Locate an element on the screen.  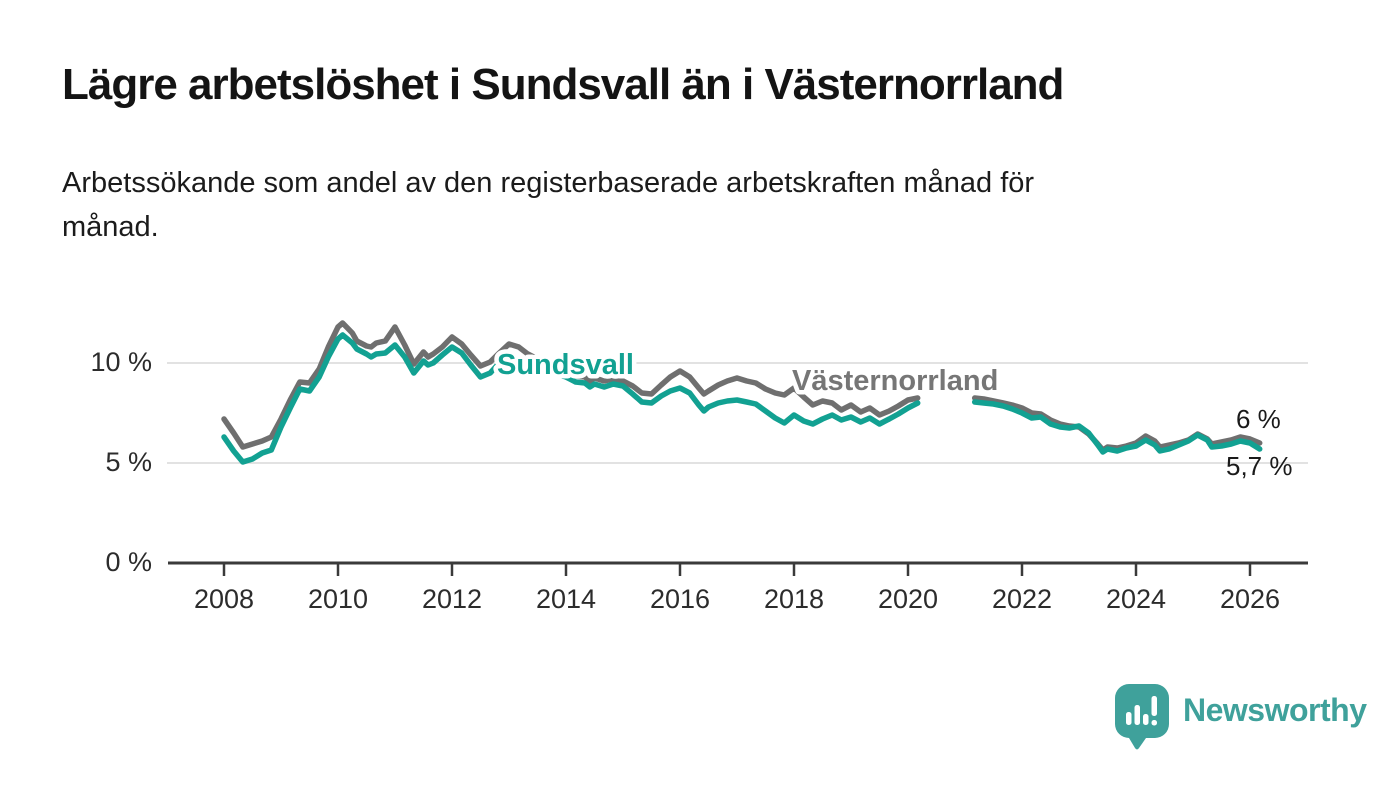
y-tick-label: 0 % is located at coordinates (128, 562).